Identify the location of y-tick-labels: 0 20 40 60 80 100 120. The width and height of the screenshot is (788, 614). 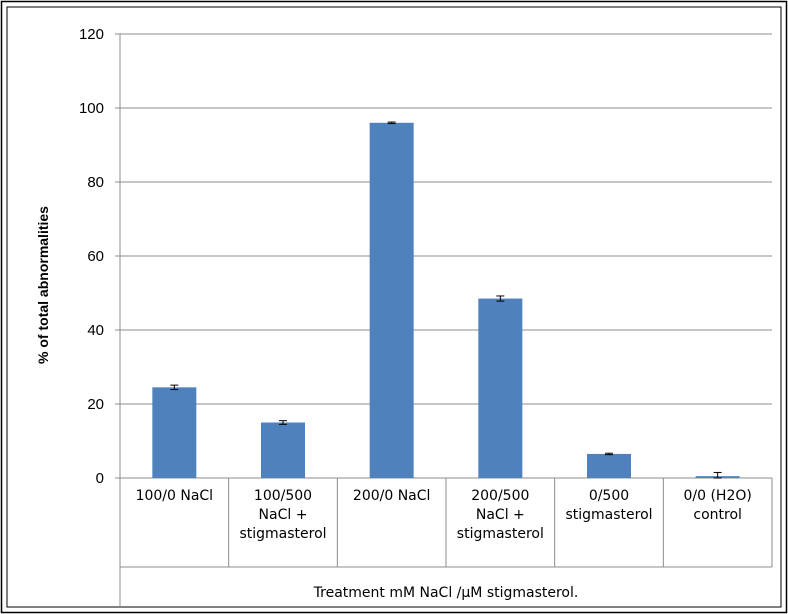
(91, 256).